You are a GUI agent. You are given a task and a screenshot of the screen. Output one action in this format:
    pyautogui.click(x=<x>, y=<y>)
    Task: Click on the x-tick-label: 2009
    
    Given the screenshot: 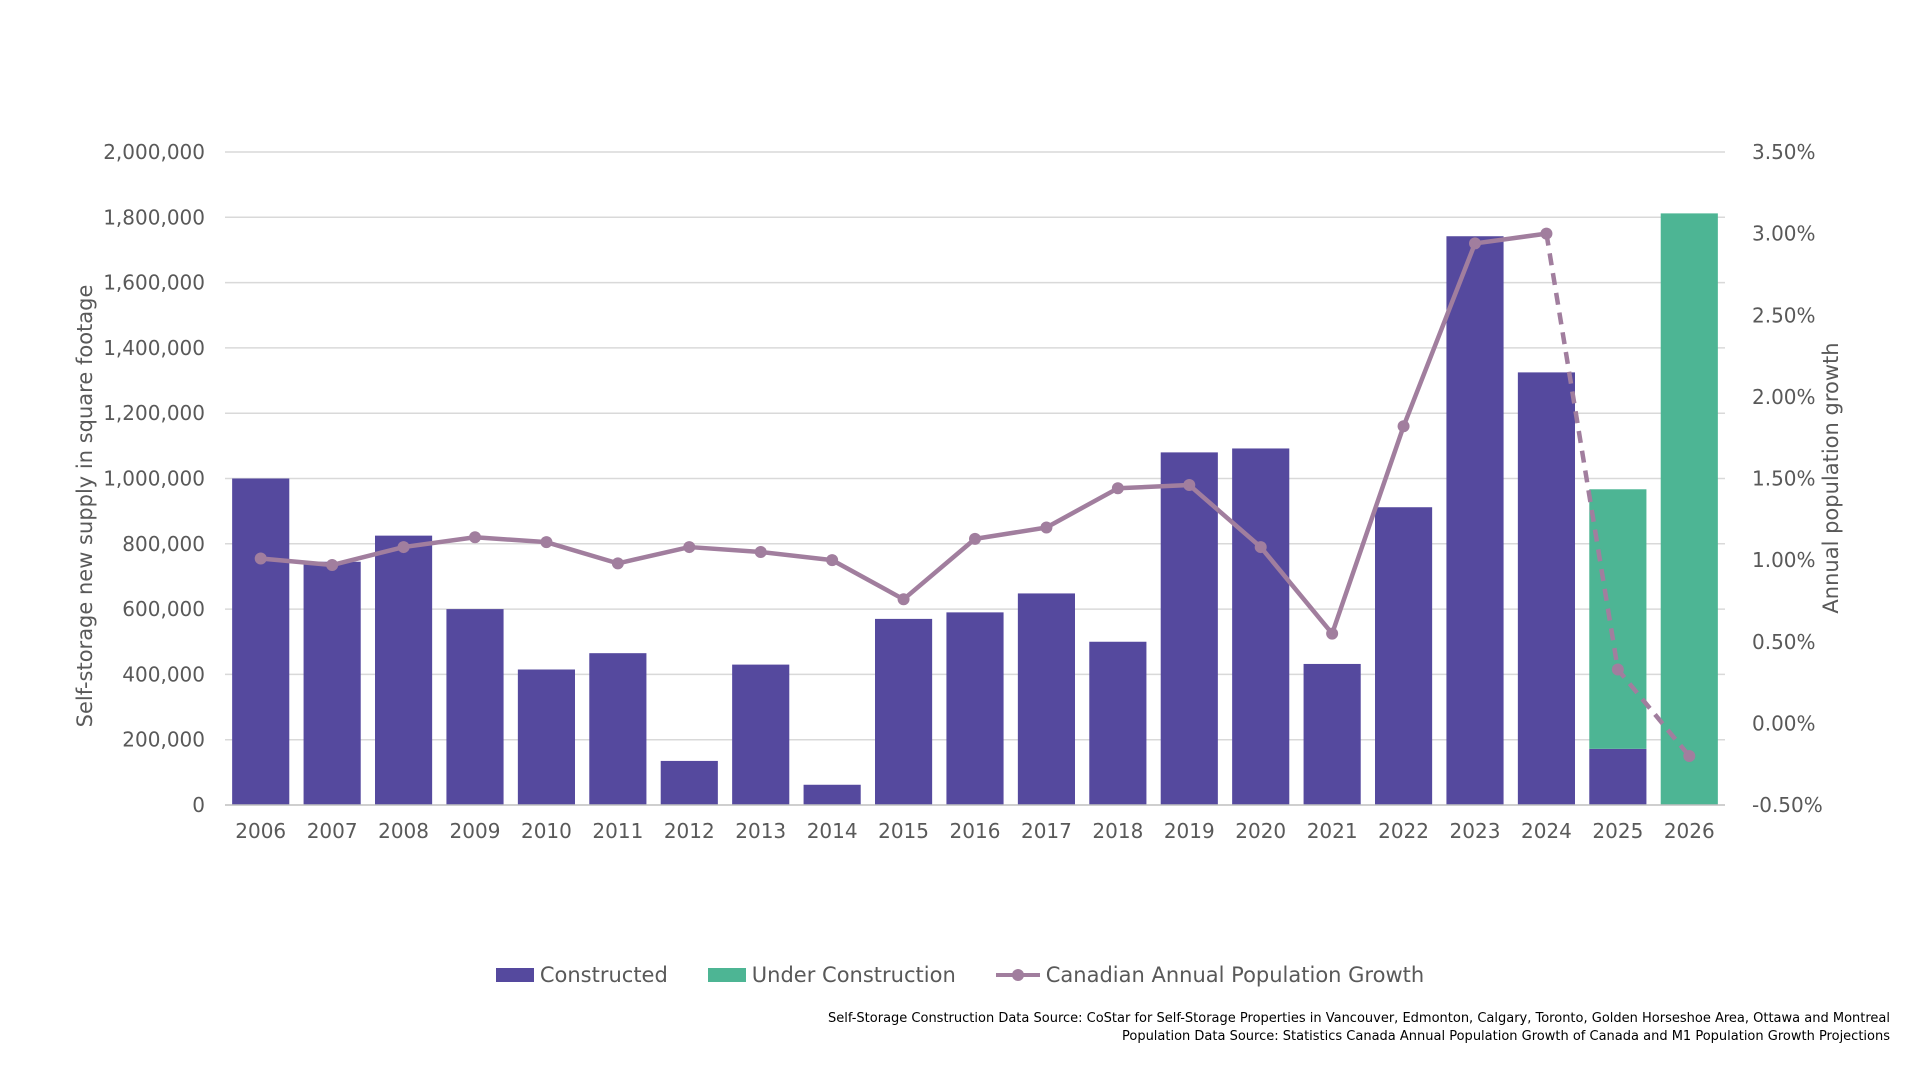 What is the action you would take?
    pyautogui.click(x=475, y=831)
    